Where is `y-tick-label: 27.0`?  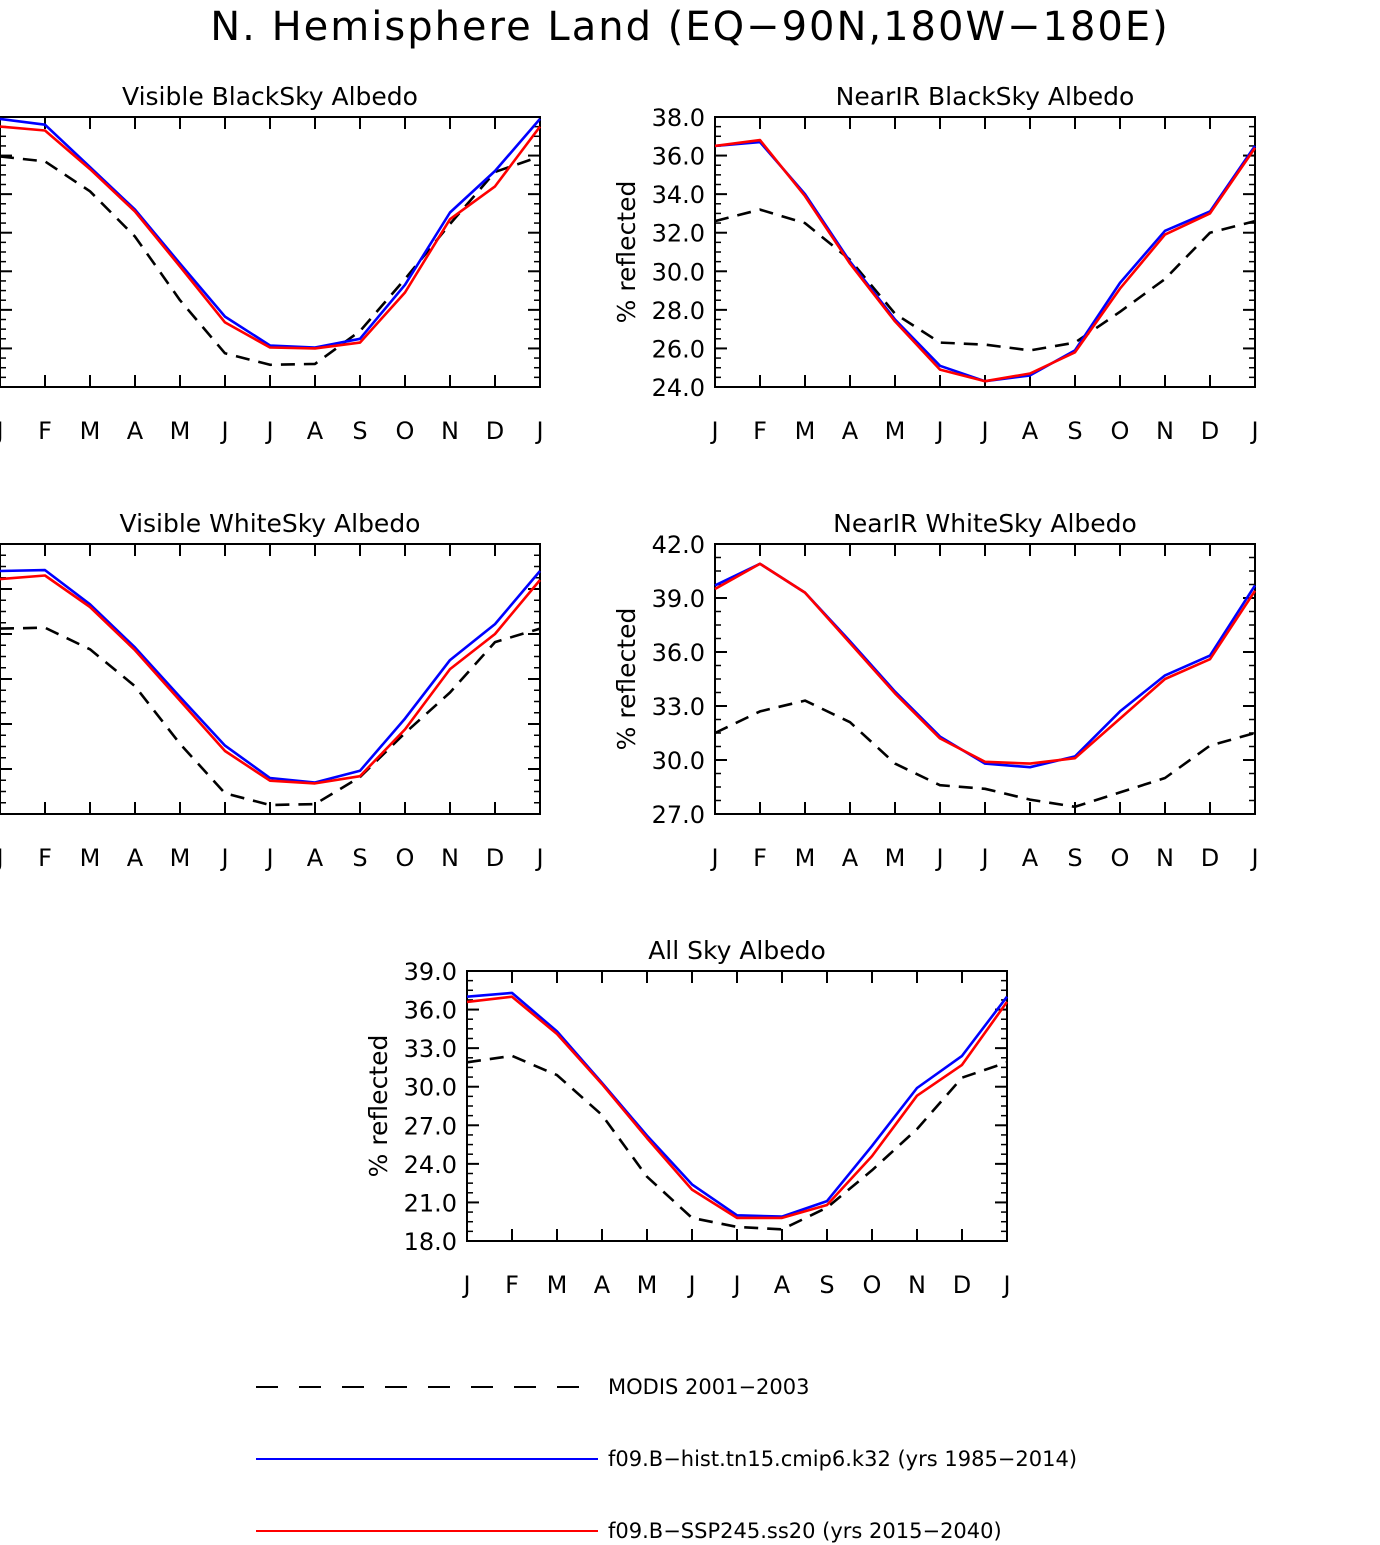 y-tick-label: 27.0 is located at coordinates (678, 815).